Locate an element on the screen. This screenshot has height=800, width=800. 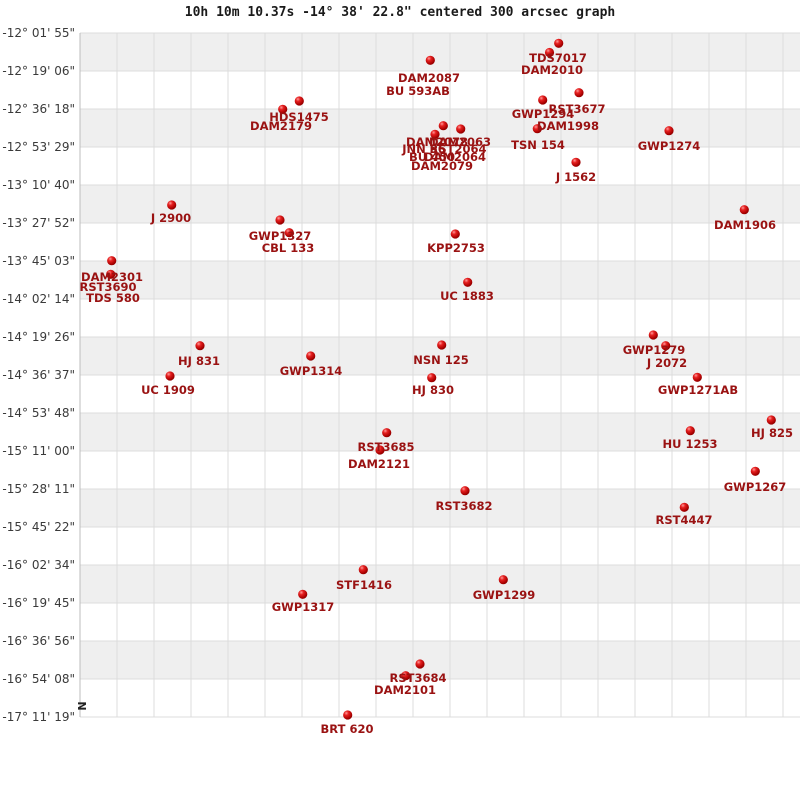
star-label: GWP1317 is located at coordinates (303, 607).